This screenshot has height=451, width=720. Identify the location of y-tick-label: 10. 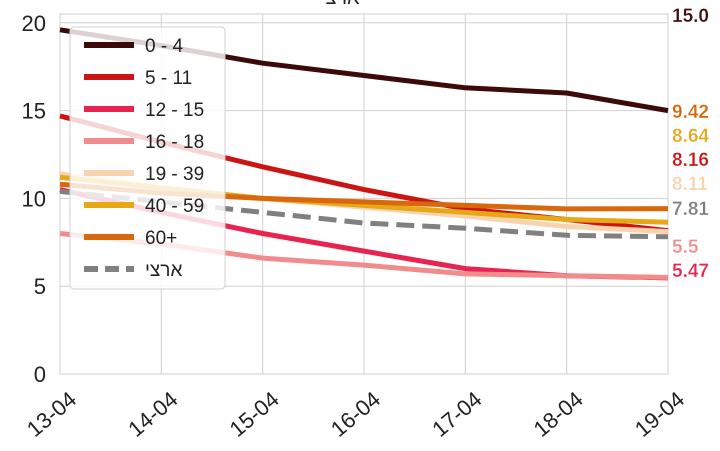
(34, 198).